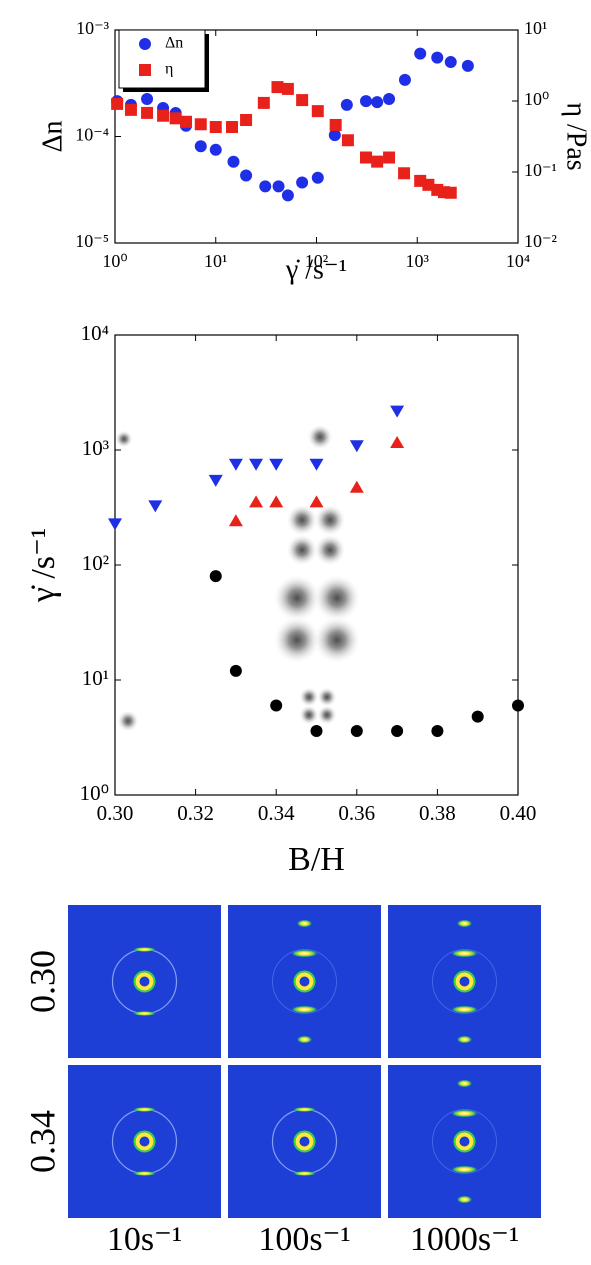 The image size is (591, 1265). I want to click on legend-marker, so click(145, 44).